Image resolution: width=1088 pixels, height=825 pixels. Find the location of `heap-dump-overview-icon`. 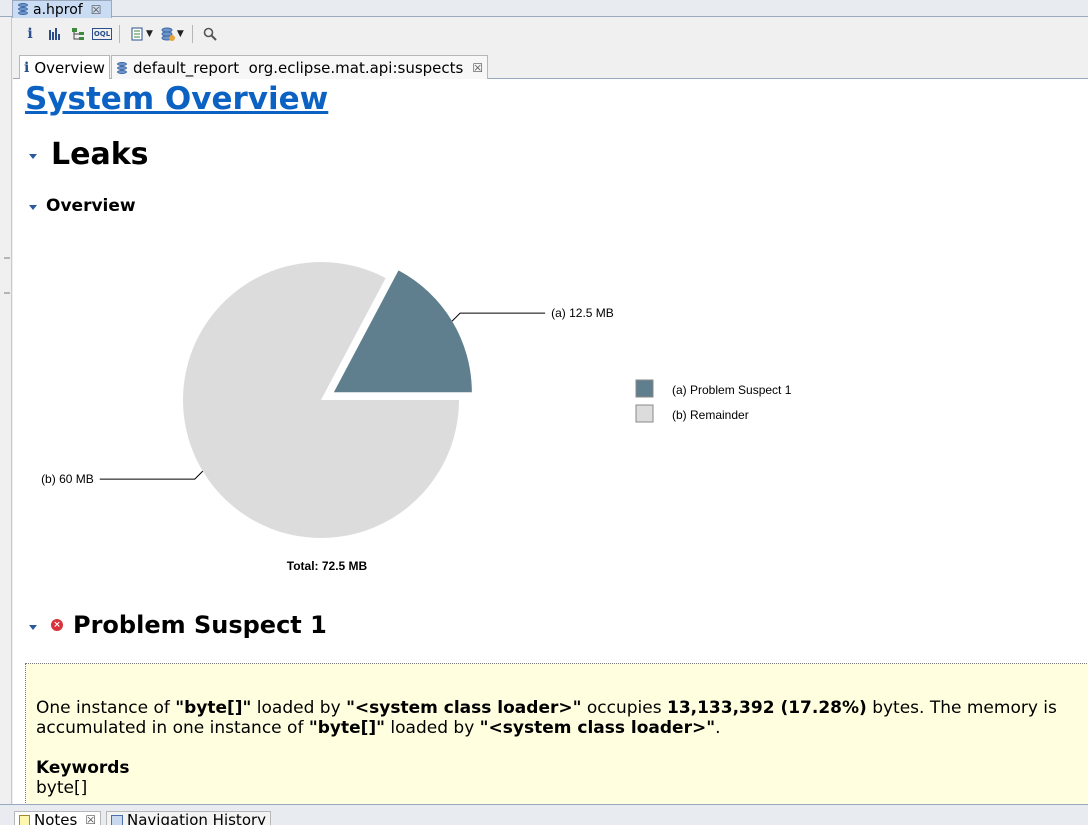

heap-dump-overview-icon is located at coordinates (168, 34).